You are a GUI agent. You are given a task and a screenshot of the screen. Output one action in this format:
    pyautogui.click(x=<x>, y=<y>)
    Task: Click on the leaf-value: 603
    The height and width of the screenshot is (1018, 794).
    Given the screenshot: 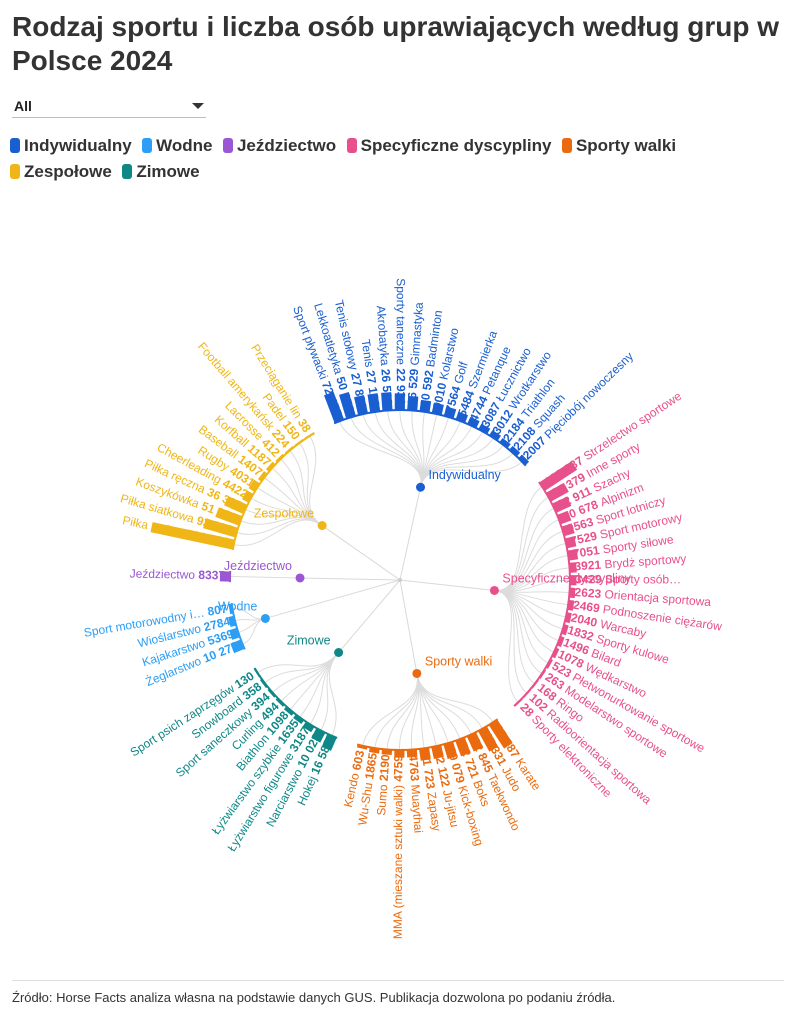 What is the action you would take?
    pyautogui.click(x=358, y=760)
    